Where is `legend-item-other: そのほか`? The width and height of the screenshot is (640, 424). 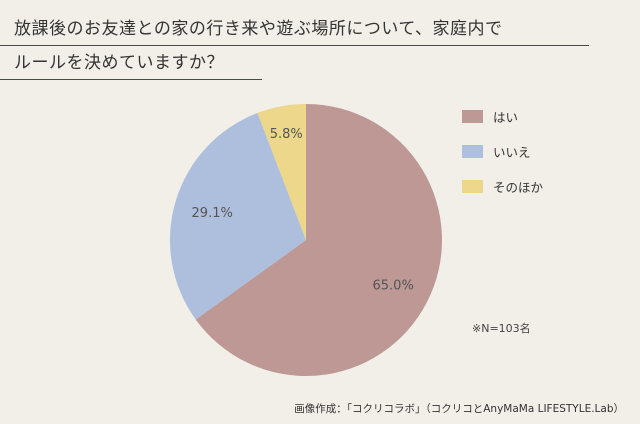
legend-item-other: そのほか is located at coordinates (503, 186).